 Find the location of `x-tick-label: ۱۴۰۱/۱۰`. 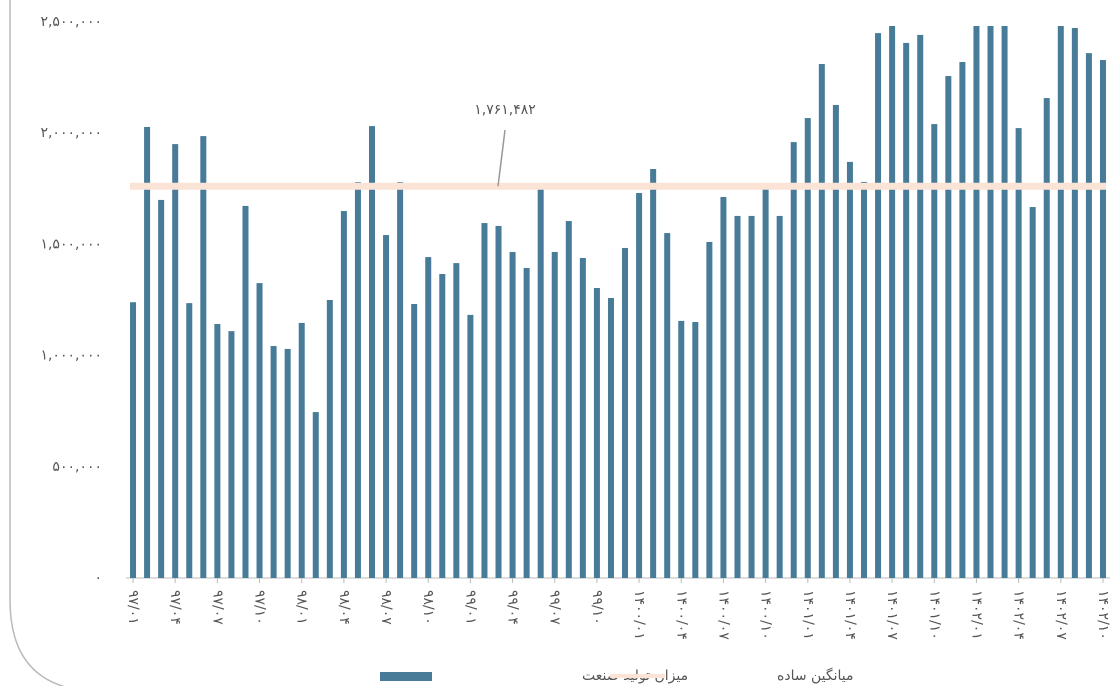

x-tick-label: ۱۴۰۱/۱۰ is located at coordinates (934, 615).